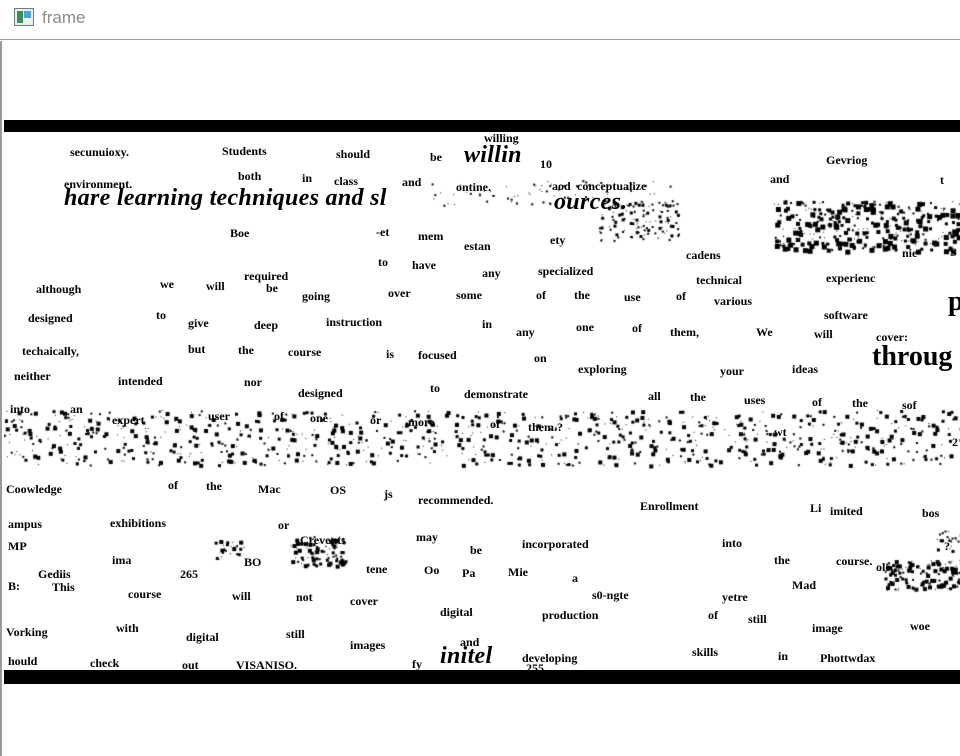  What do you see at coordinates (383, 232) in the screenshot?
I see `frame-word: -et` at bounding box center [383, 232].